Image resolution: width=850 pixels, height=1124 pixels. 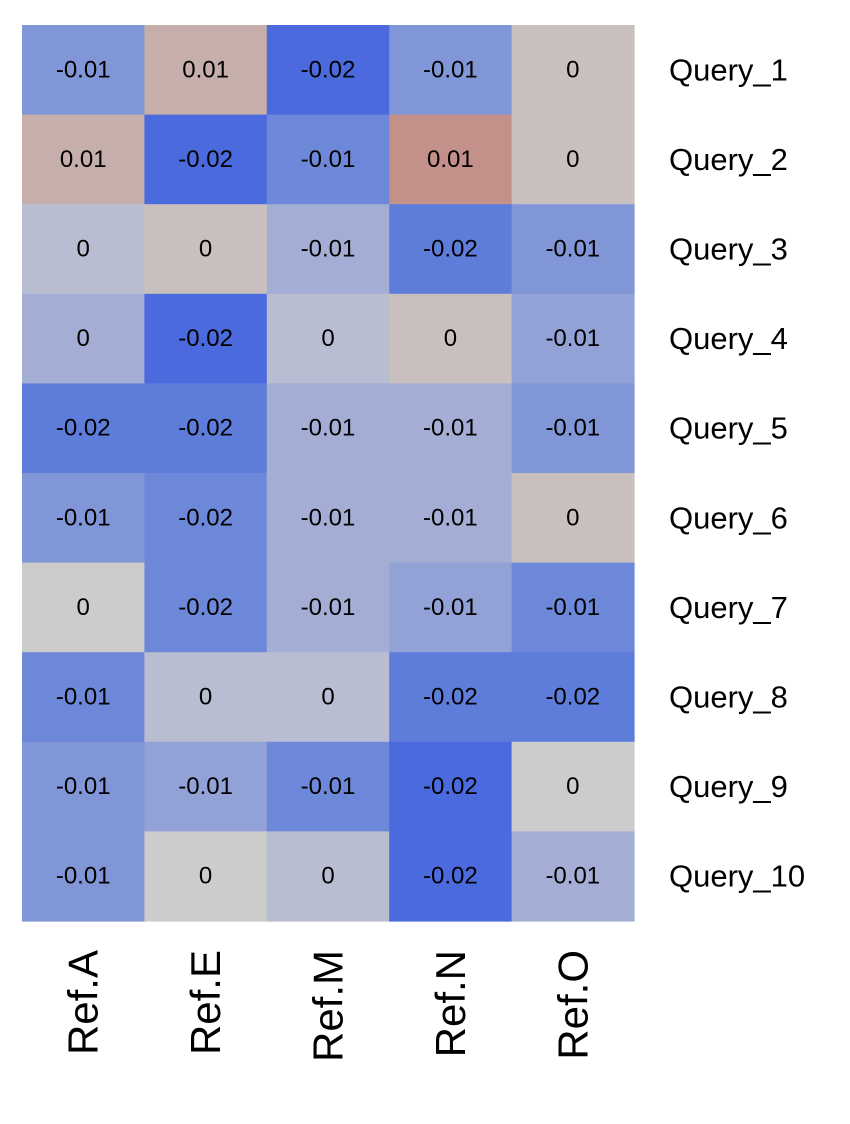 What do you see at coordinates (450, 1003) in the screenshot?
I see `column-label: Ref.N` at bounding box center [450, 1003].